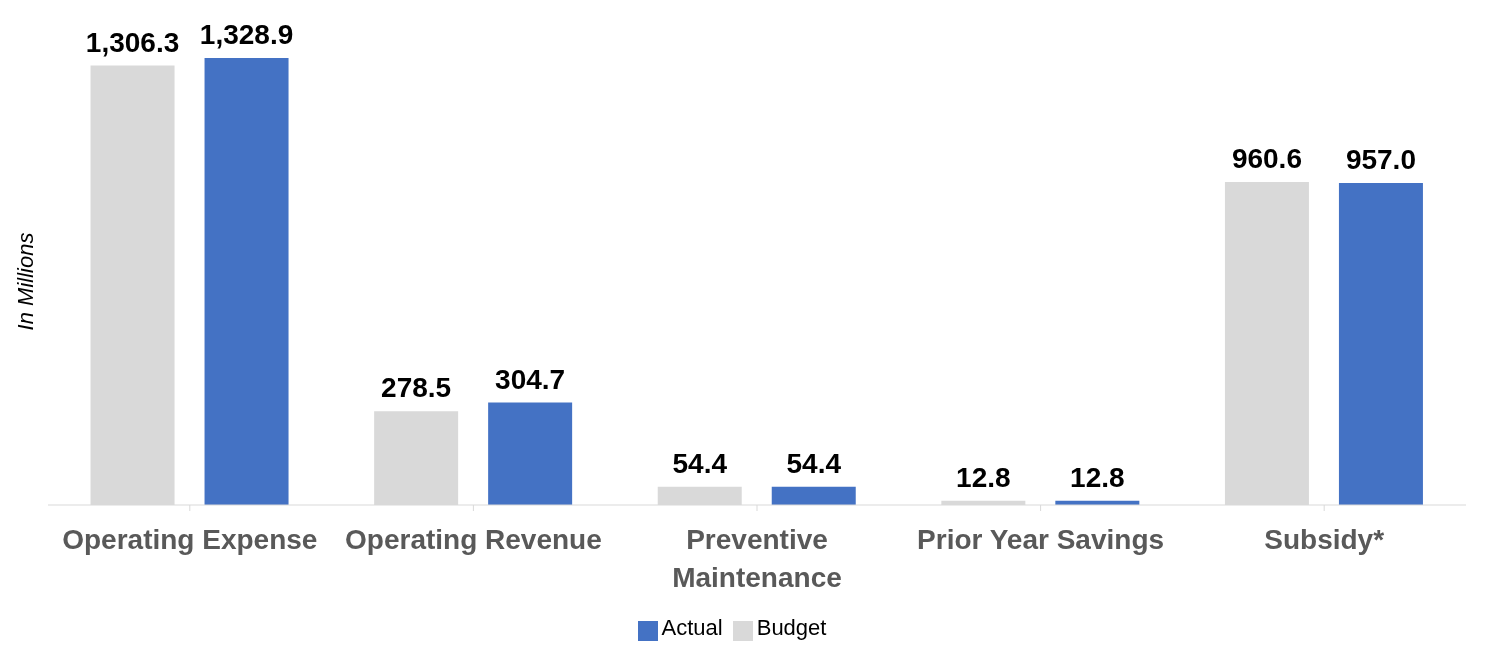 The image size is (1494, 649). I want to click on data-label: 1,306.3, so click(132, 42).